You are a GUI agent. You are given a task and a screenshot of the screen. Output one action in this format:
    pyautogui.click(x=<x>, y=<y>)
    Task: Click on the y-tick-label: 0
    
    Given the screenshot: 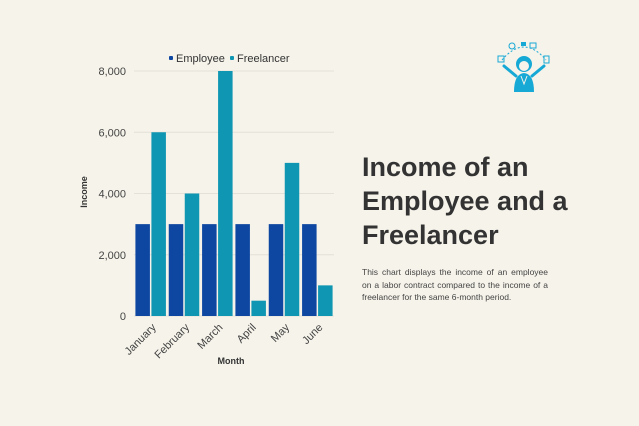 What is the action you would take?
    pyautogui.click(x=123, y=317)
    